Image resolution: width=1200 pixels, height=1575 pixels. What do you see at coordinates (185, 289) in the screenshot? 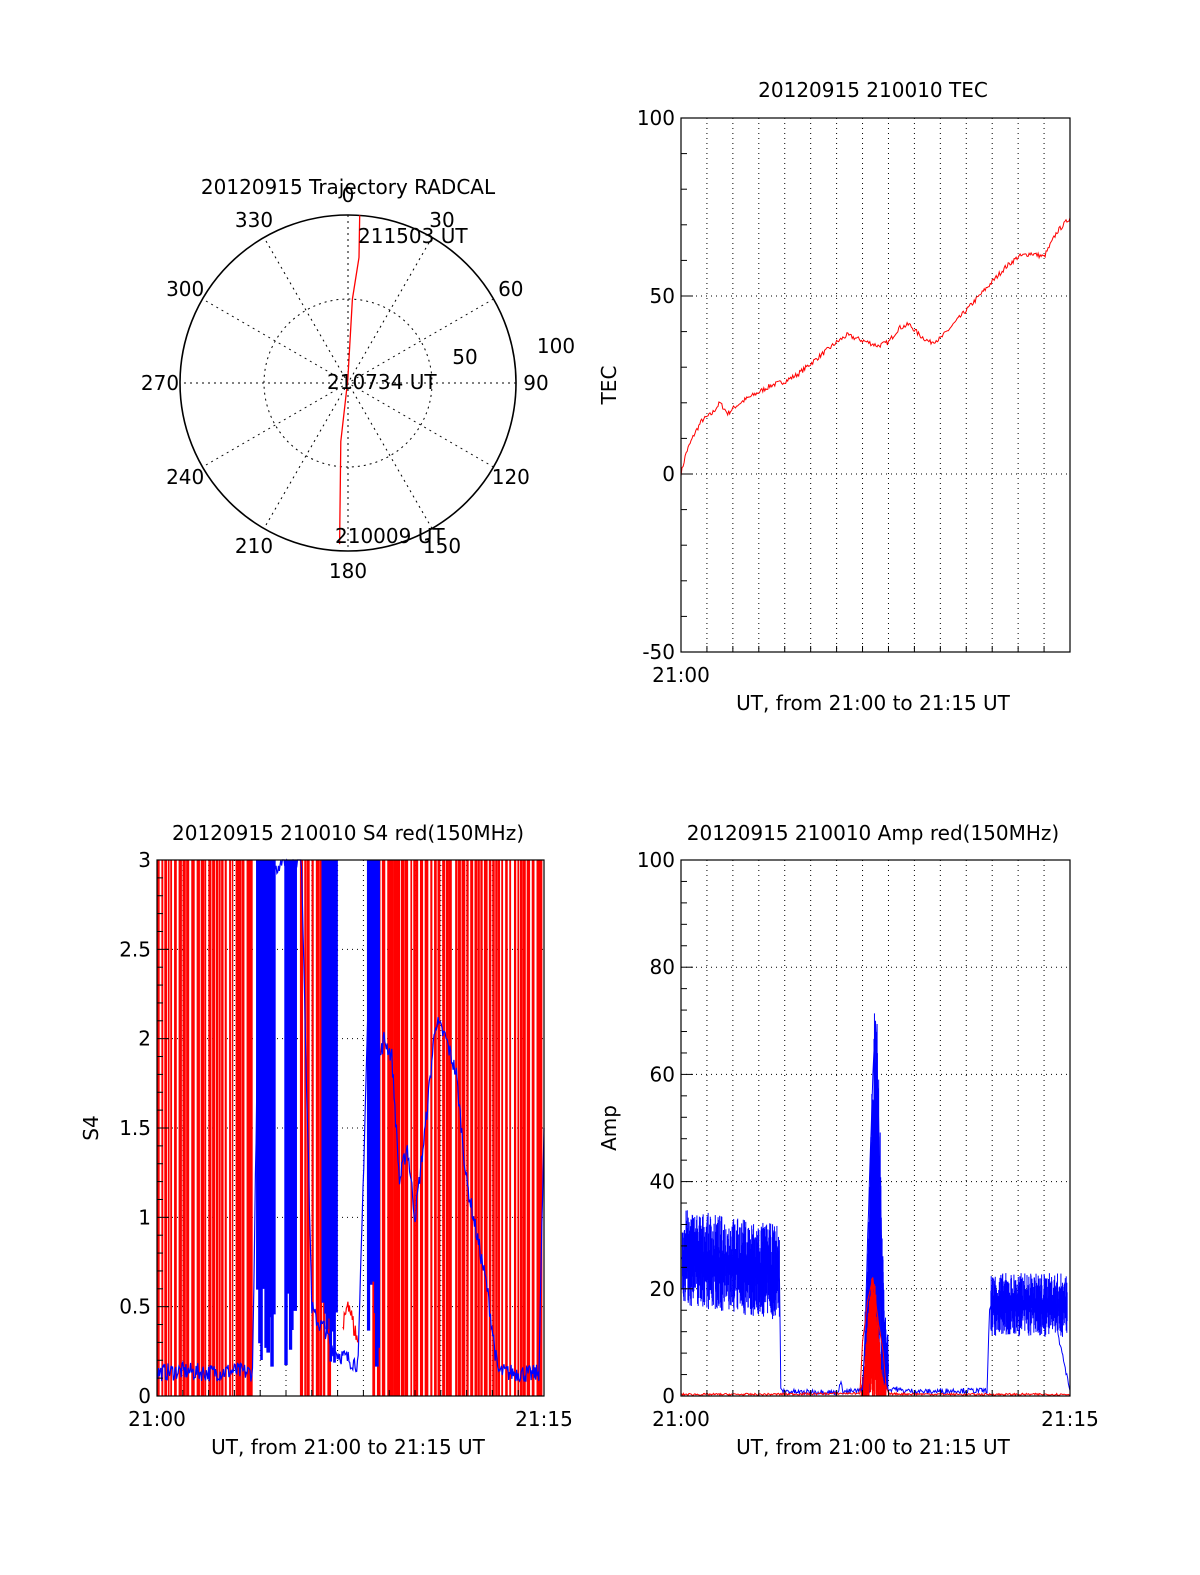
I see `polar-angle-label: 300` at bounding box center [185, 289].